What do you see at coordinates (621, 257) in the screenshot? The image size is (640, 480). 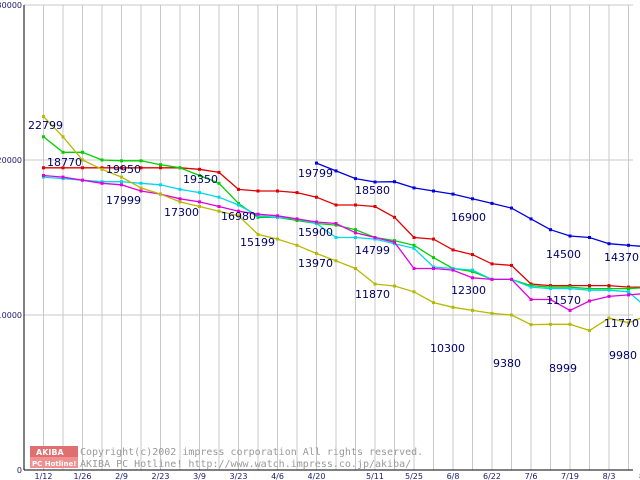 I see `data-label: 14370` at bounding box center [621, 257].